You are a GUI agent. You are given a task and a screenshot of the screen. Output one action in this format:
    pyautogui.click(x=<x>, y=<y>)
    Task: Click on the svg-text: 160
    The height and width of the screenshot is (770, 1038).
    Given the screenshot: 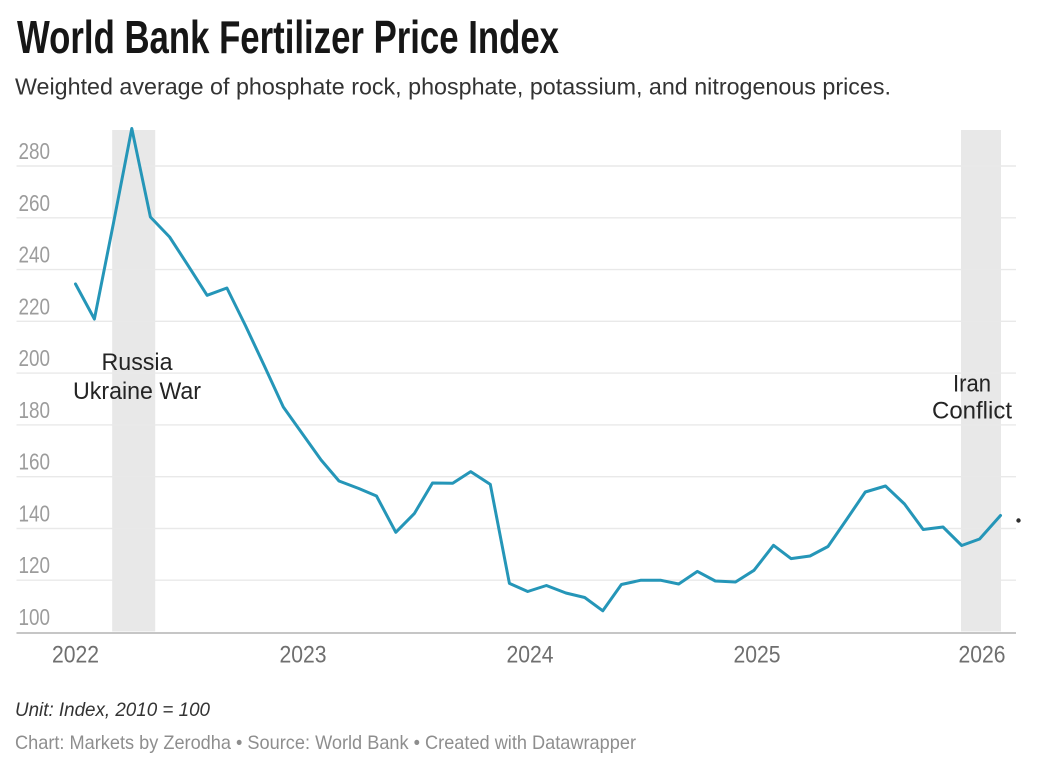 What is the action you would take?
    pyautogui.click(x=35, y=462)
    